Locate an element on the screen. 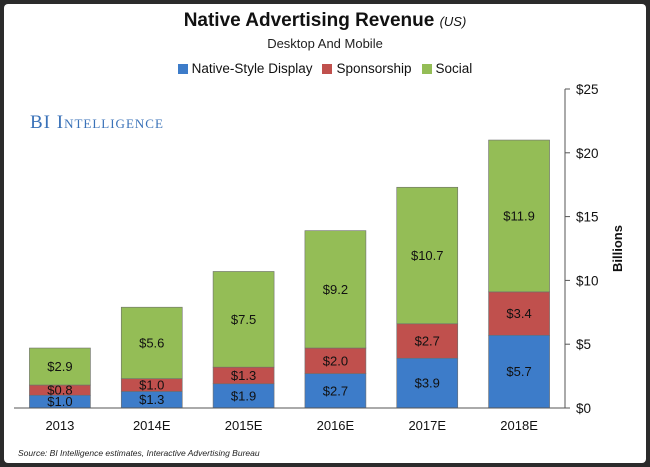  data-label-1-2013: $0.8 is located at coordinates (59, 390).